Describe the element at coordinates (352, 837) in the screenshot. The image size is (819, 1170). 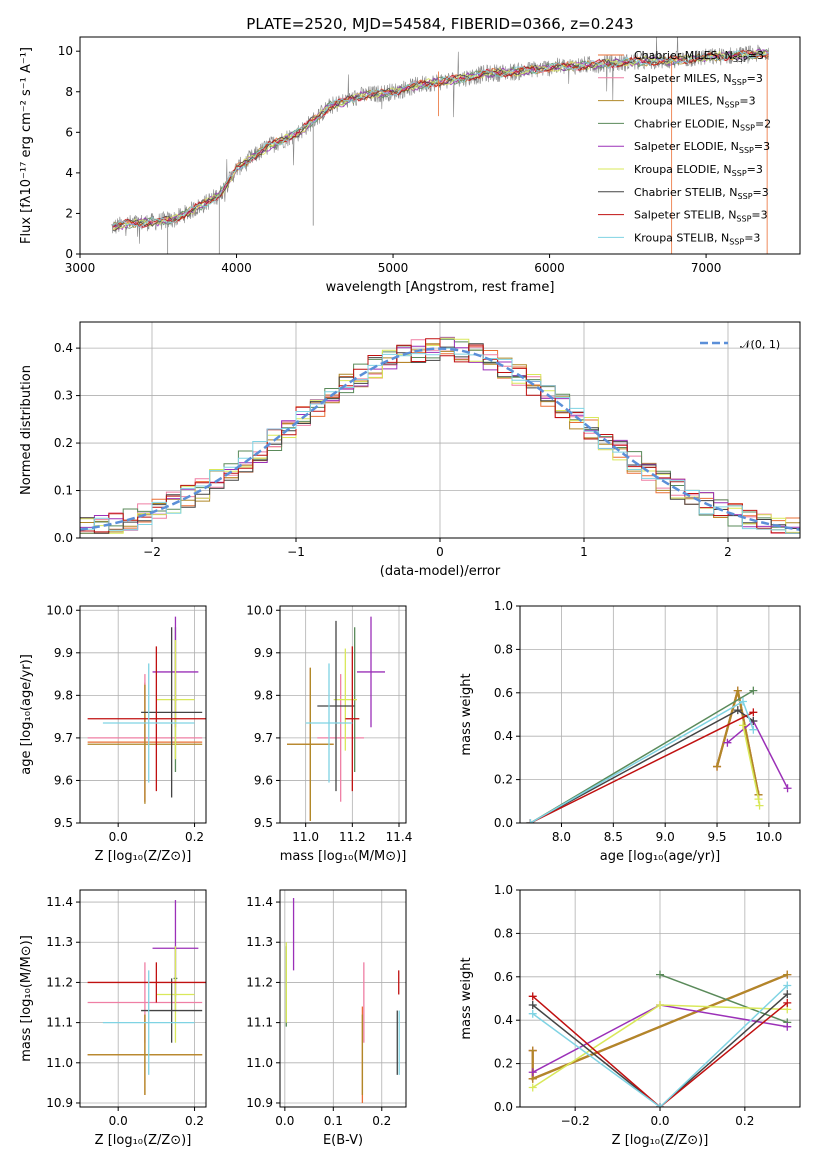
I see `x-tick-label: 11.2` at that location.